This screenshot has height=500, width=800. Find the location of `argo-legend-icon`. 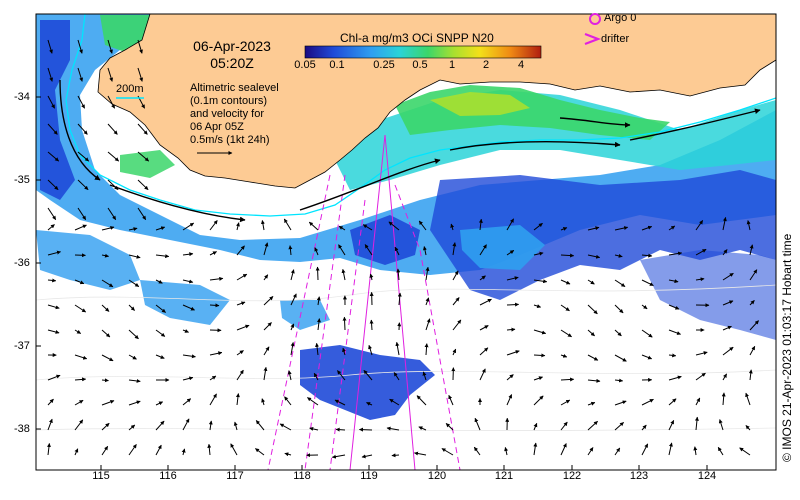

argo-legend-icon is located at coordinates (595, 19).